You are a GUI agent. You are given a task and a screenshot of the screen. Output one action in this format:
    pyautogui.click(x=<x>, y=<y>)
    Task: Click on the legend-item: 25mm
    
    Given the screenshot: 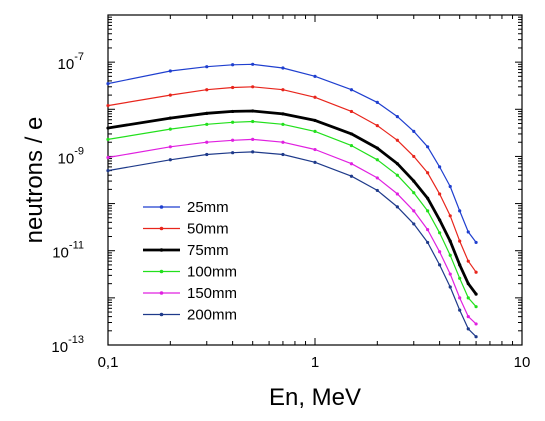 What is the action you would take?
    pyautogui.click(x=186, y=207)
    